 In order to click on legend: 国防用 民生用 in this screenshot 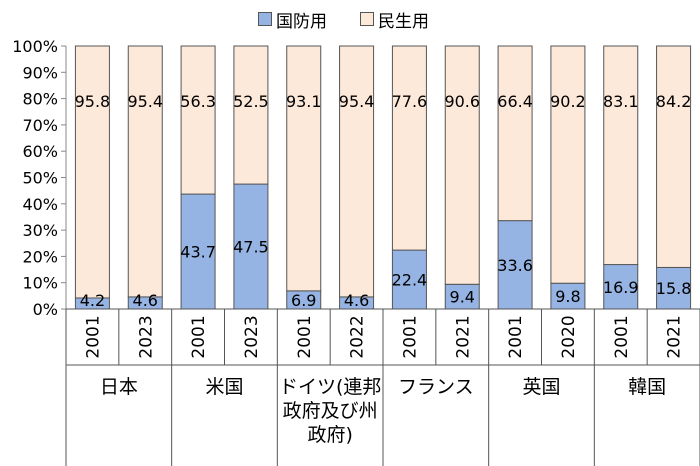, I will do `click(350, 19)`.